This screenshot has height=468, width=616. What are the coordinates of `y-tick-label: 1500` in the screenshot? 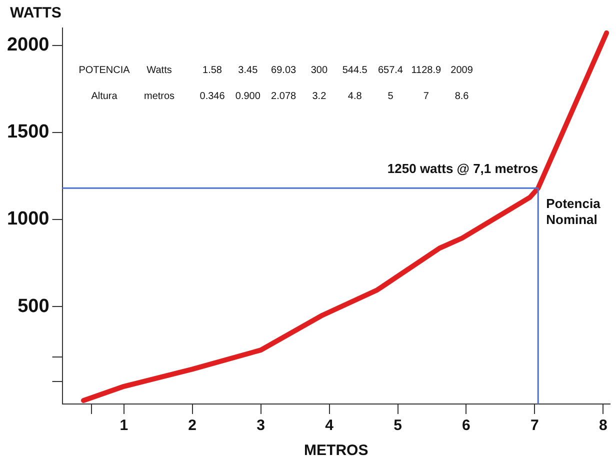 It's located at (28, 132).